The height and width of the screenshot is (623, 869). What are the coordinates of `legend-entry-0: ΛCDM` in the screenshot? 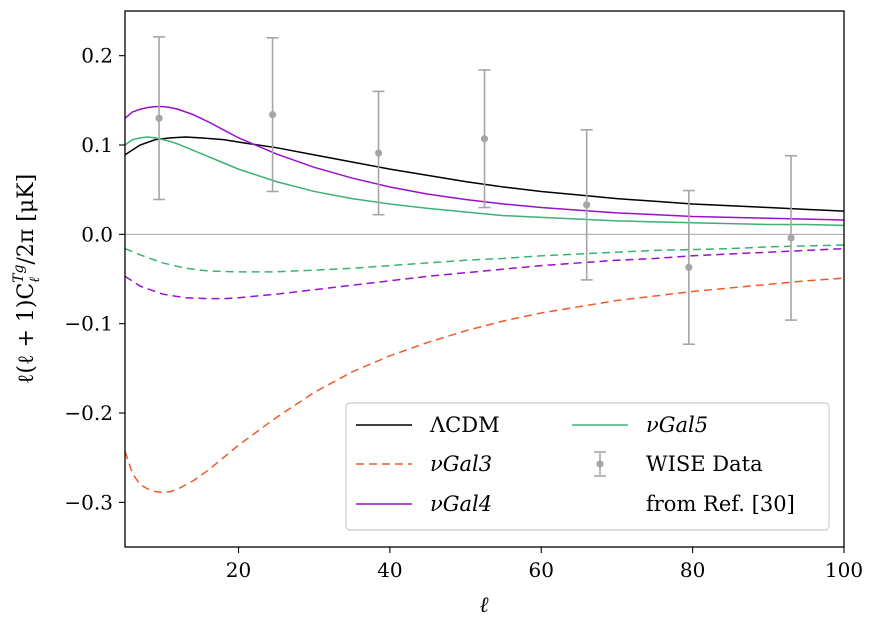 It's located at (428, 425).